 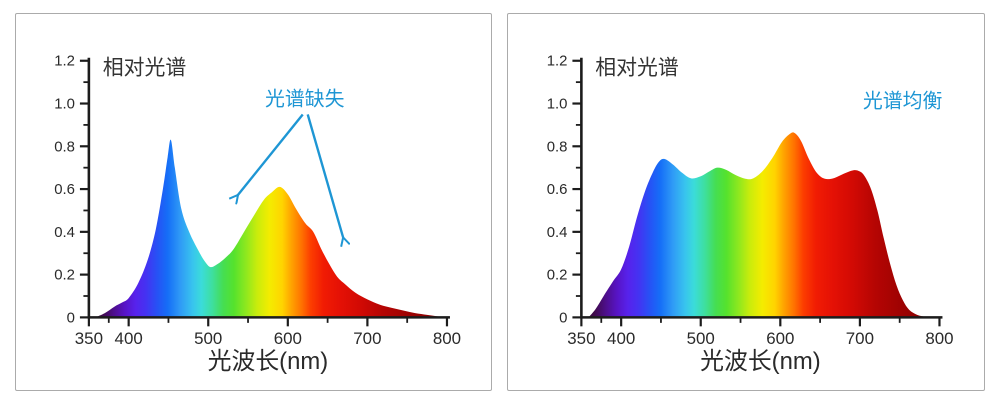 What do you see at coordinates (305, 100) in the screenshot?
I see `annotation-label: 光谱缺失` at bounding box center [305, 100].